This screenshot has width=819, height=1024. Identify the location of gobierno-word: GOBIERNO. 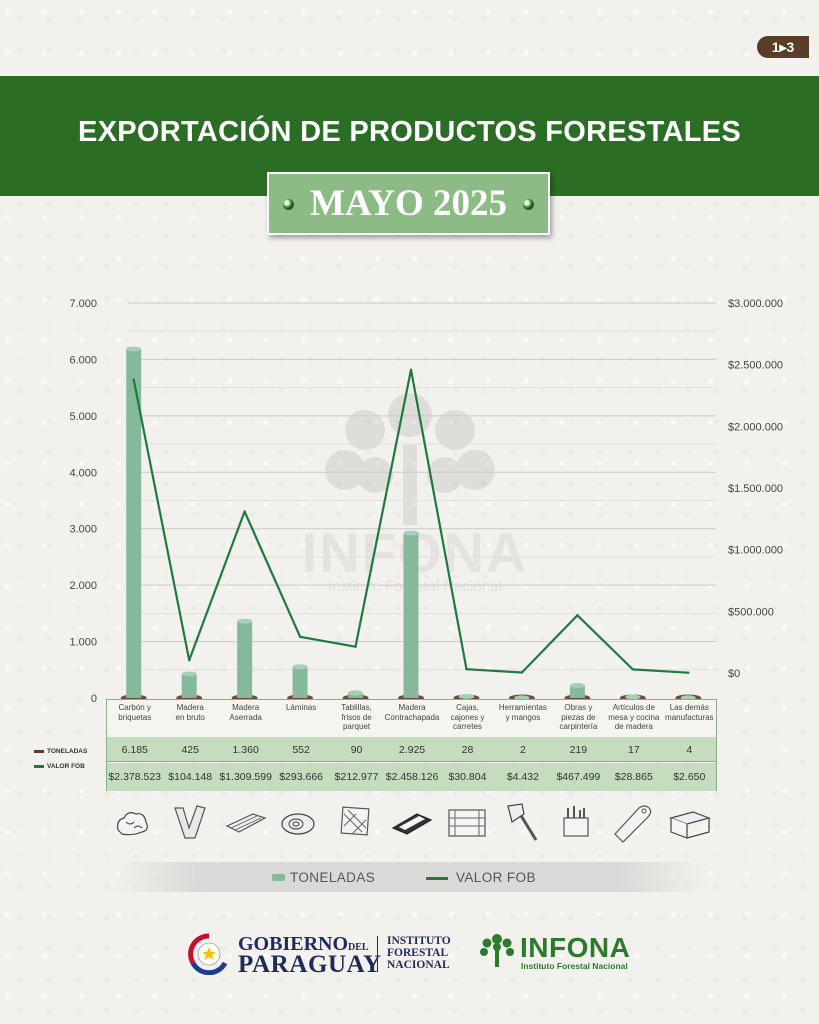
(293, 944).